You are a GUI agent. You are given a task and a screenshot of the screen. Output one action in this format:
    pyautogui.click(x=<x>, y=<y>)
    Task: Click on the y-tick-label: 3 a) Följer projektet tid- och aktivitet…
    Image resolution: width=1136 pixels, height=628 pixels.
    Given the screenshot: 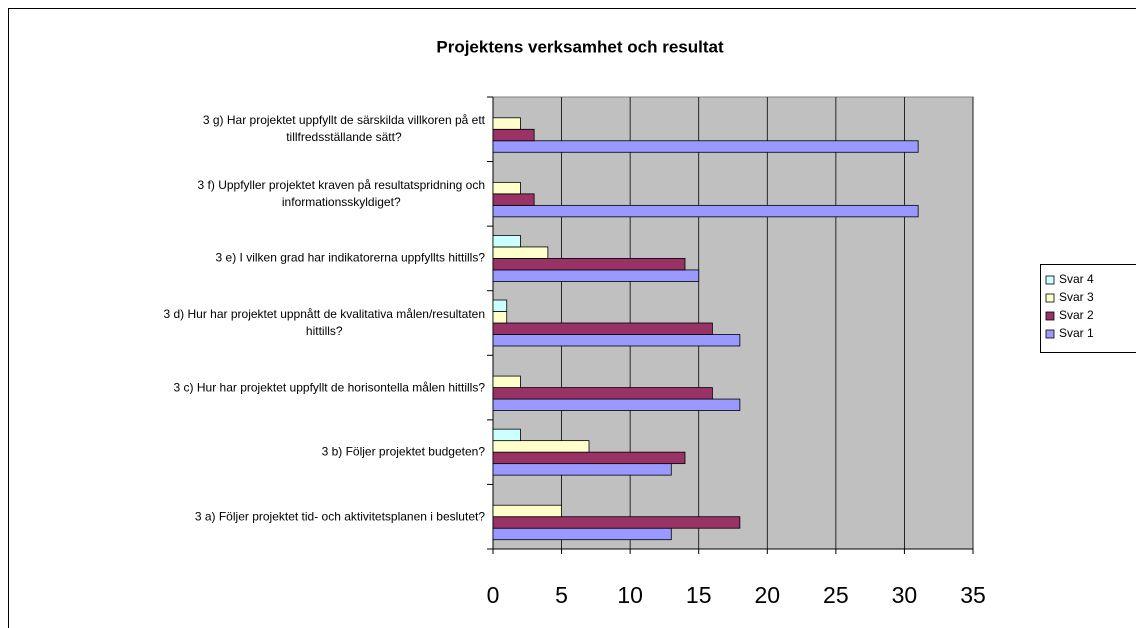 What is the action you would take?
    pyautogui.click(x=339, y=516)
    